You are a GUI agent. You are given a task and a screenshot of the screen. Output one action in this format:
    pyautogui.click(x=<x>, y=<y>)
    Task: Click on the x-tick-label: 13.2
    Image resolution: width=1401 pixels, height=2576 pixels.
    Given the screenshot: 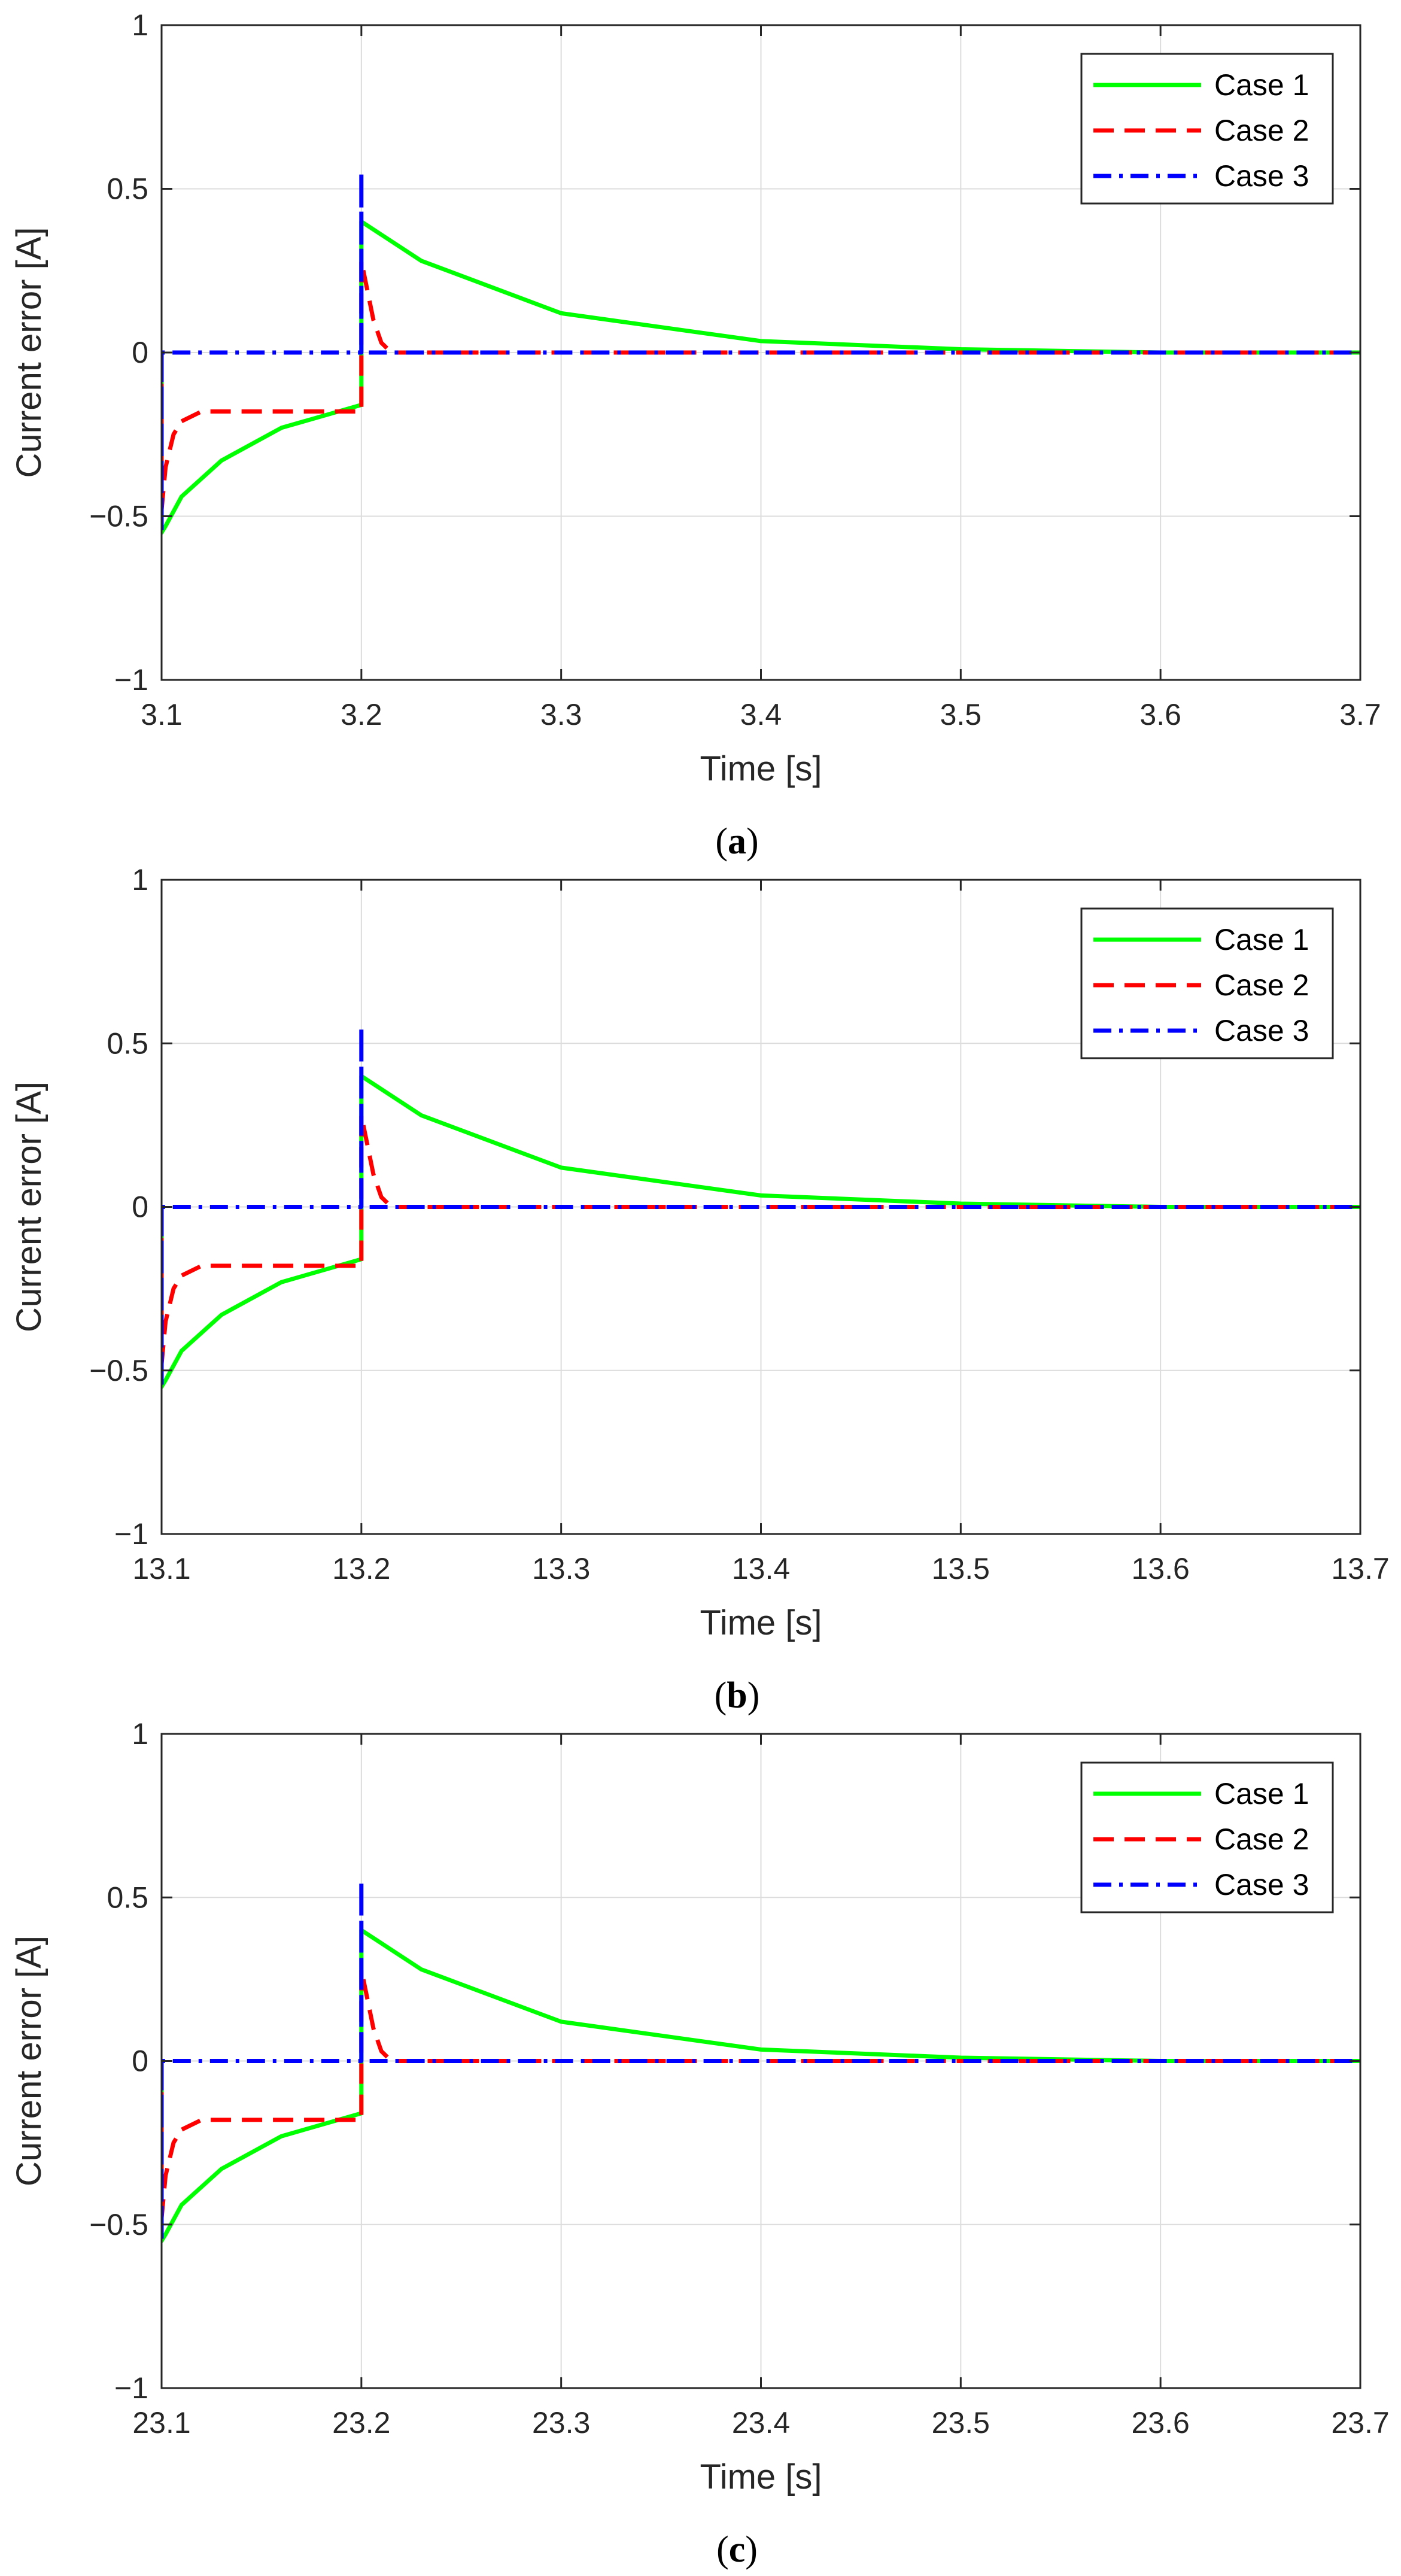 What is the action you would take?
    pyautogui.click(x=361, y=1568)
    